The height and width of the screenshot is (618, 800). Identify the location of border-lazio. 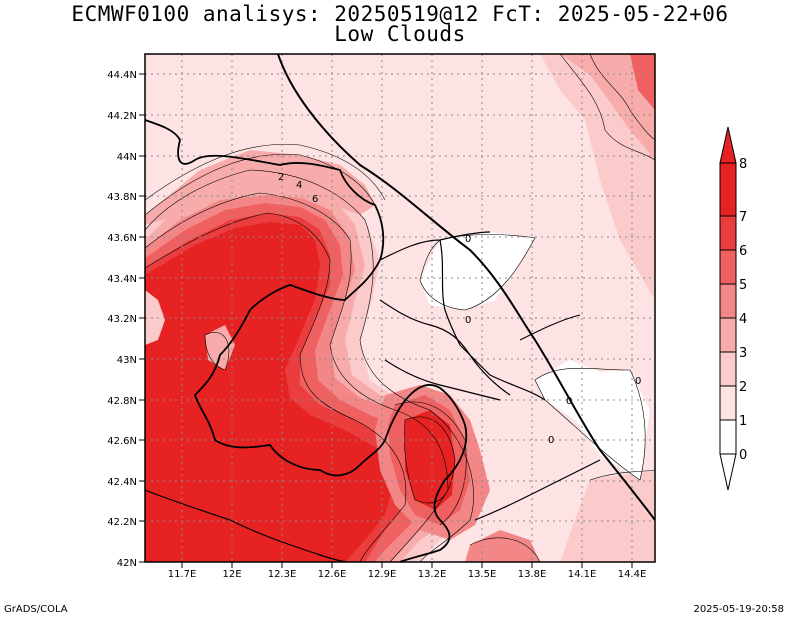
(248, 525).